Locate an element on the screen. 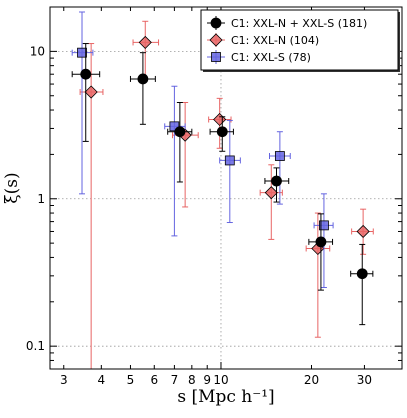 The height and width of the screenshot is (418, 407). x-tick-label: 9 is located at coordinates (207, 380).